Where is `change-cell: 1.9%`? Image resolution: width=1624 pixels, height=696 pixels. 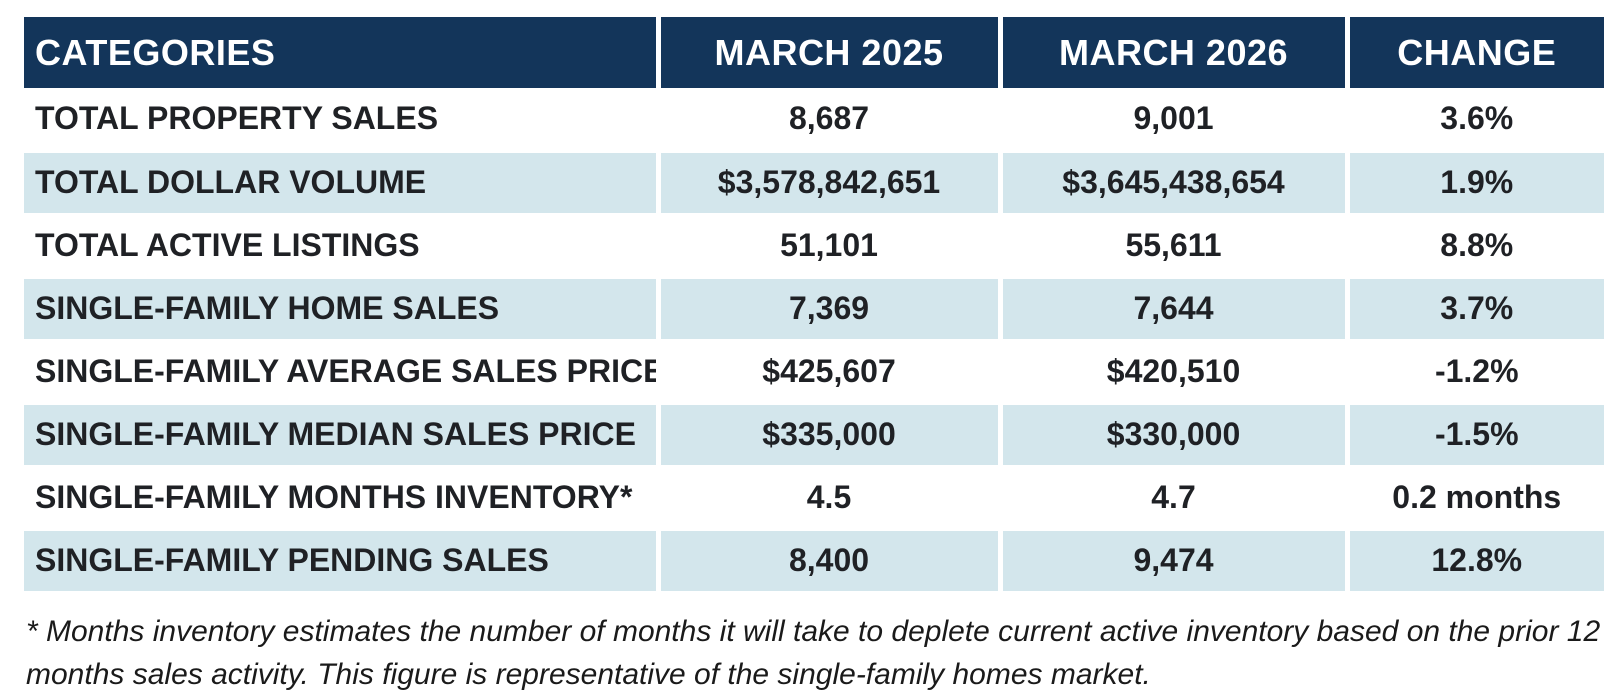 change-cell: 1.9% is located at coordinates (1474, 182).